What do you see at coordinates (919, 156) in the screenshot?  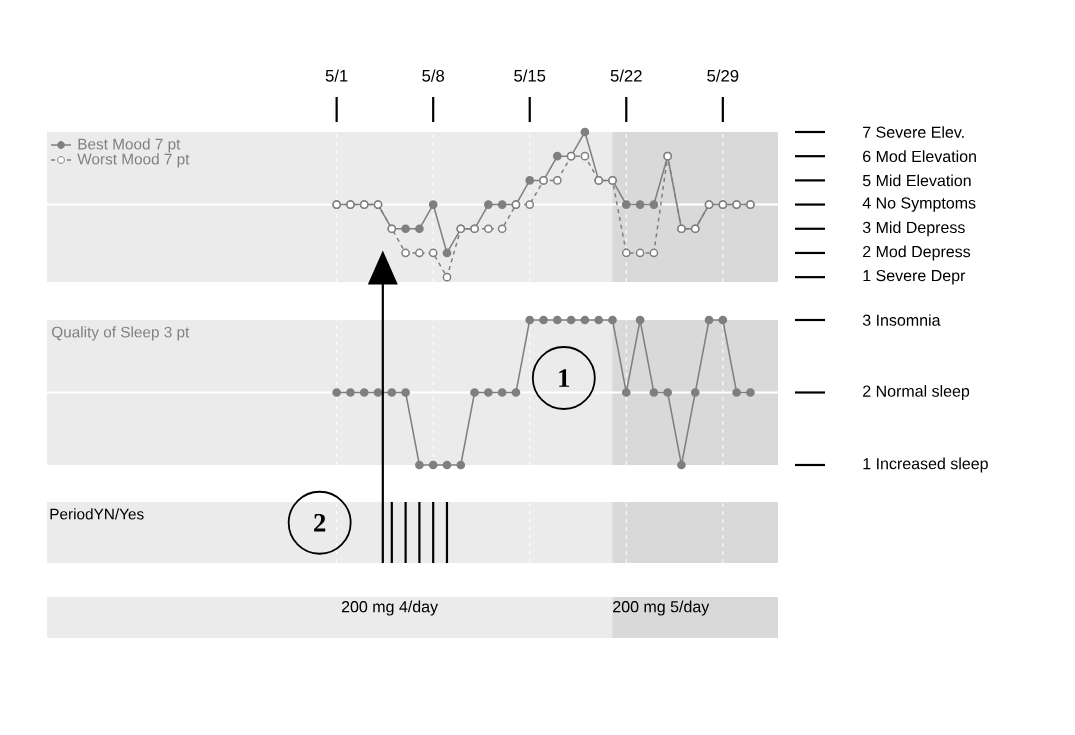 I see `y-tick-label: 6 Mod Elevation` at bounding box center [919, 156].